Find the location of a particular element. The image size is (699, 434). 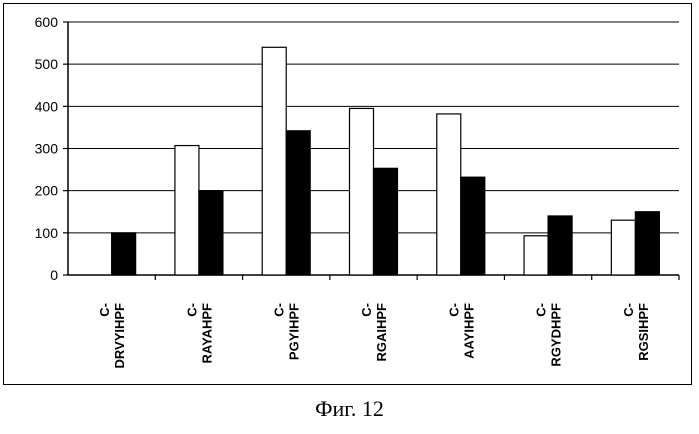

x-tick-label: C-RGAIHPF is located at coordinates (374, 332).